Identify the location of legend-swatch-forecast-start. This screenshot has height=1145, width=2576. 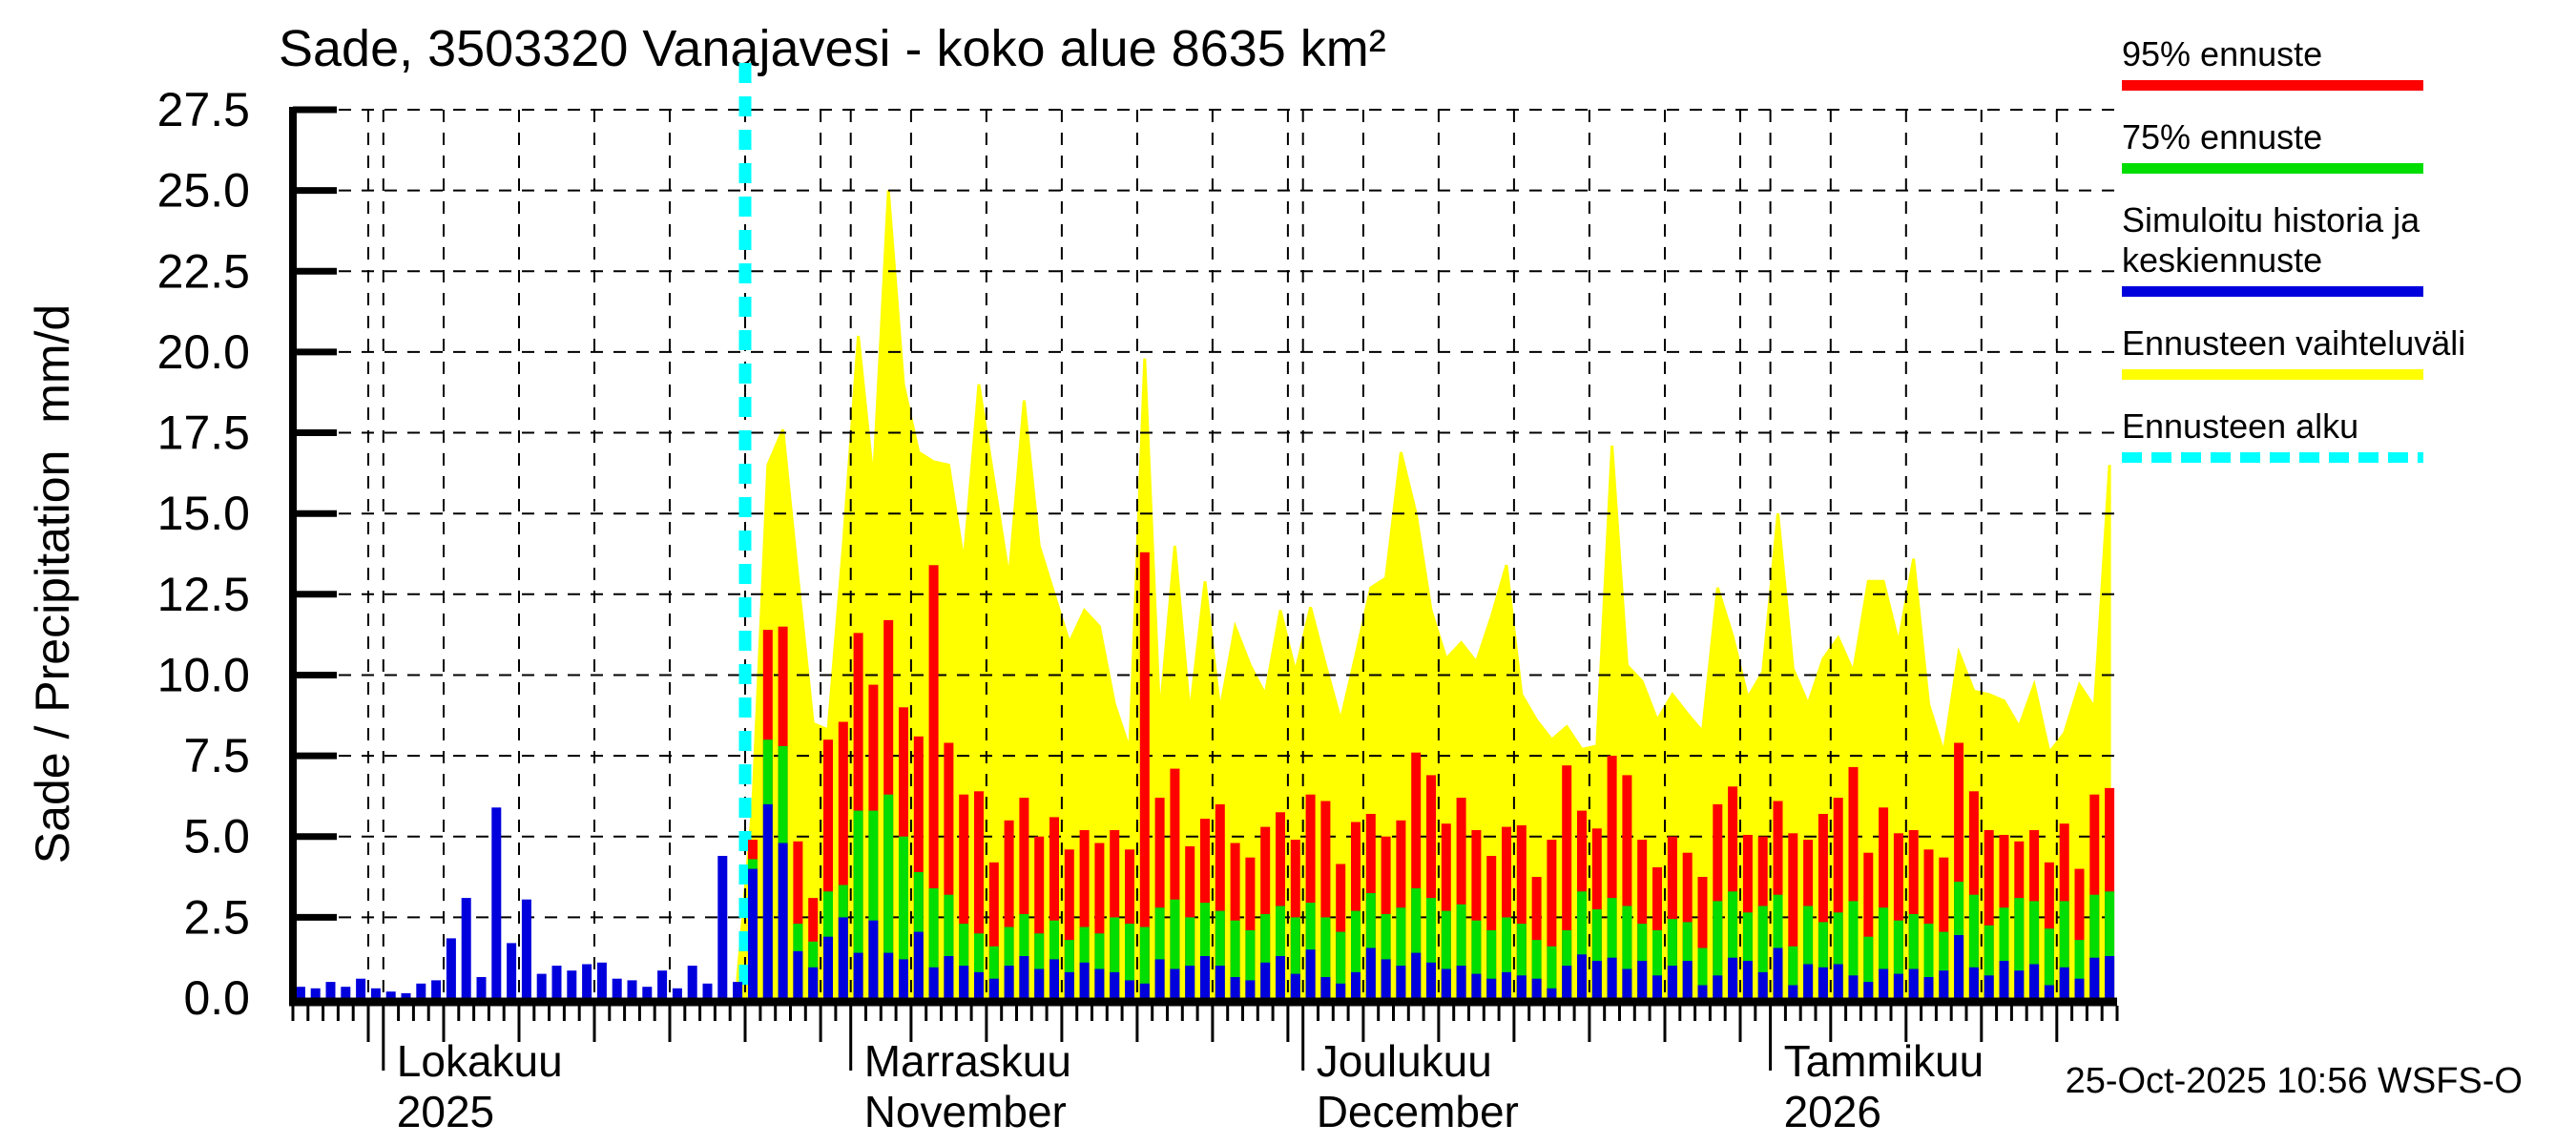
(2272, 458).